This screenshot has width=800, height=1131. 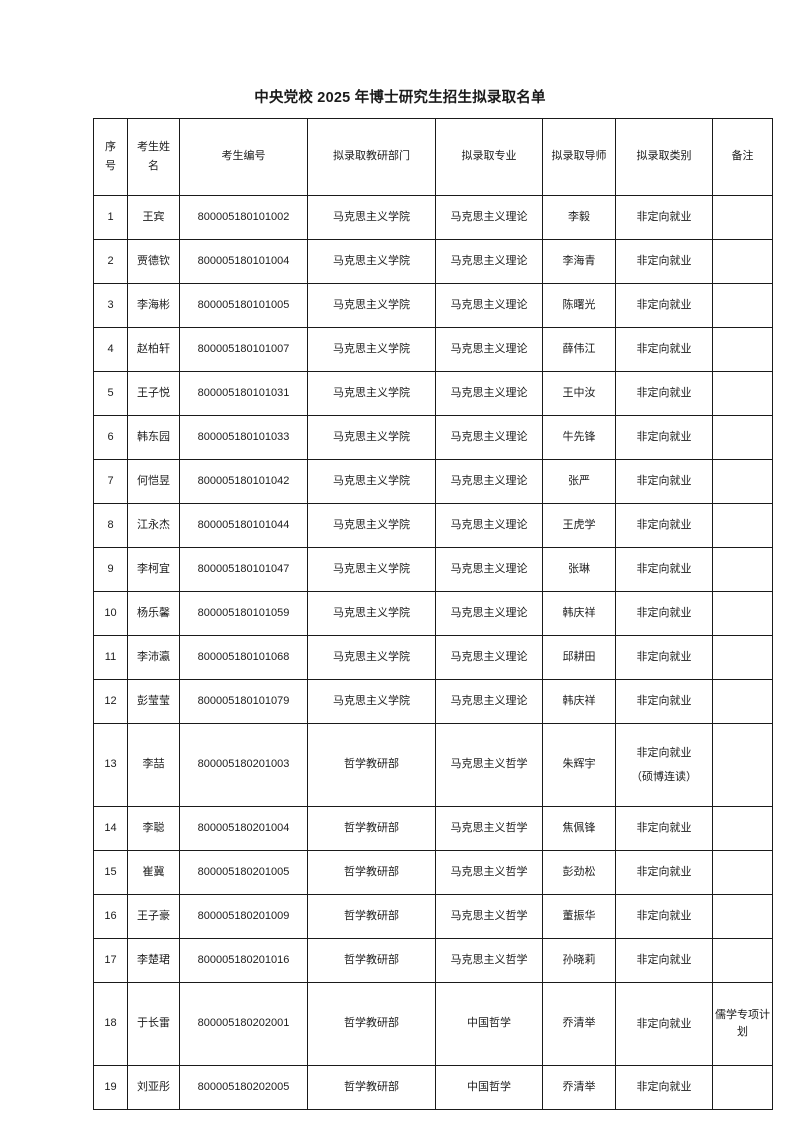 What do you see at coordinates (579, 481) in the screenshot?
I see `cell-advisor: 张严` at bounding box center [579, 481].